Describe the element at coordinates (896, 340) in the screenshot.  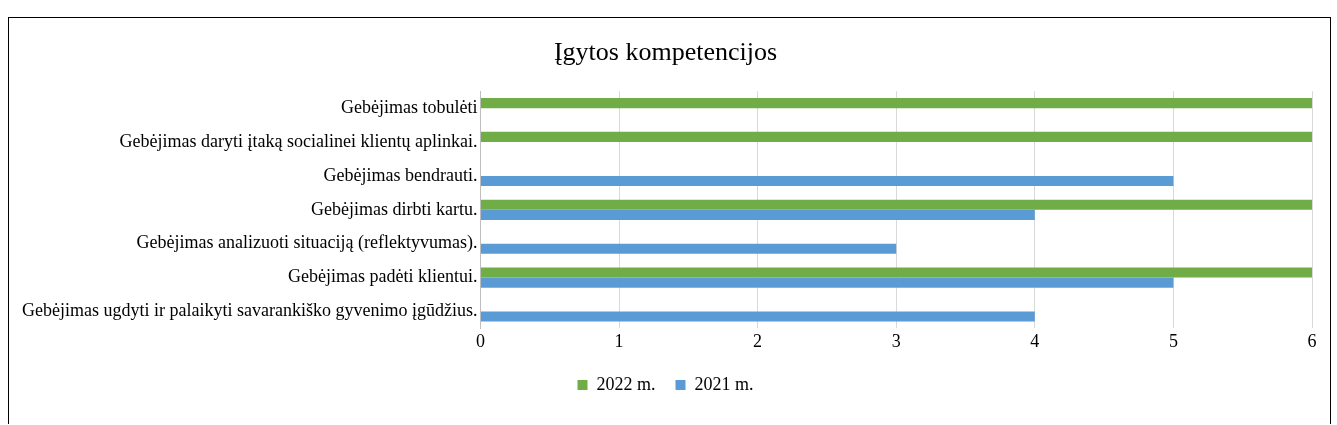
I see `x-tick-label: 3` at that location.